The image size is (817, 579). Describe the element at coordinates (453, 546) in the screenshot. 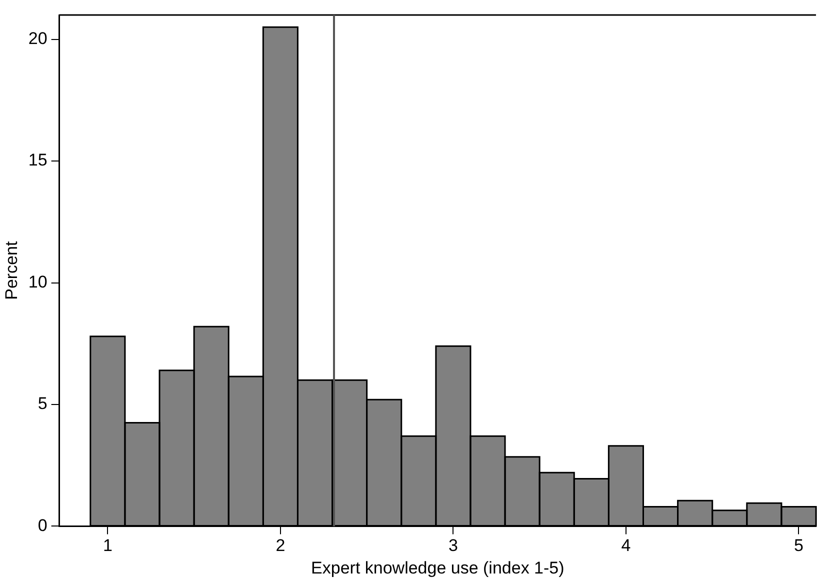

I see `x-tick-label: 3` at that location.